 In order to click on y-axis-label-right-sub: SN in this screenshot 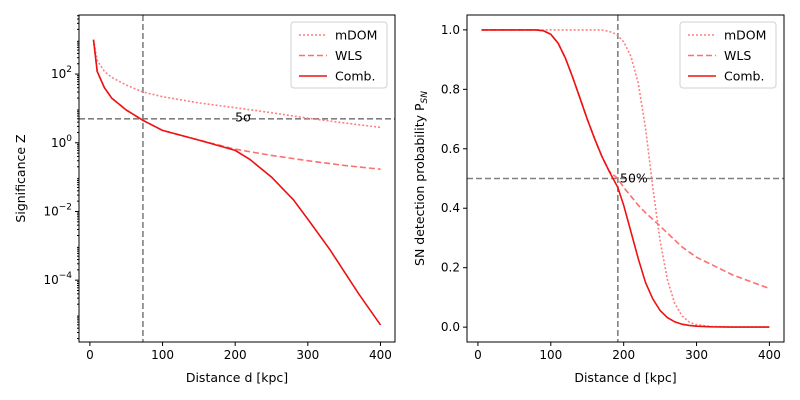, I will do `click(425, 97)`.